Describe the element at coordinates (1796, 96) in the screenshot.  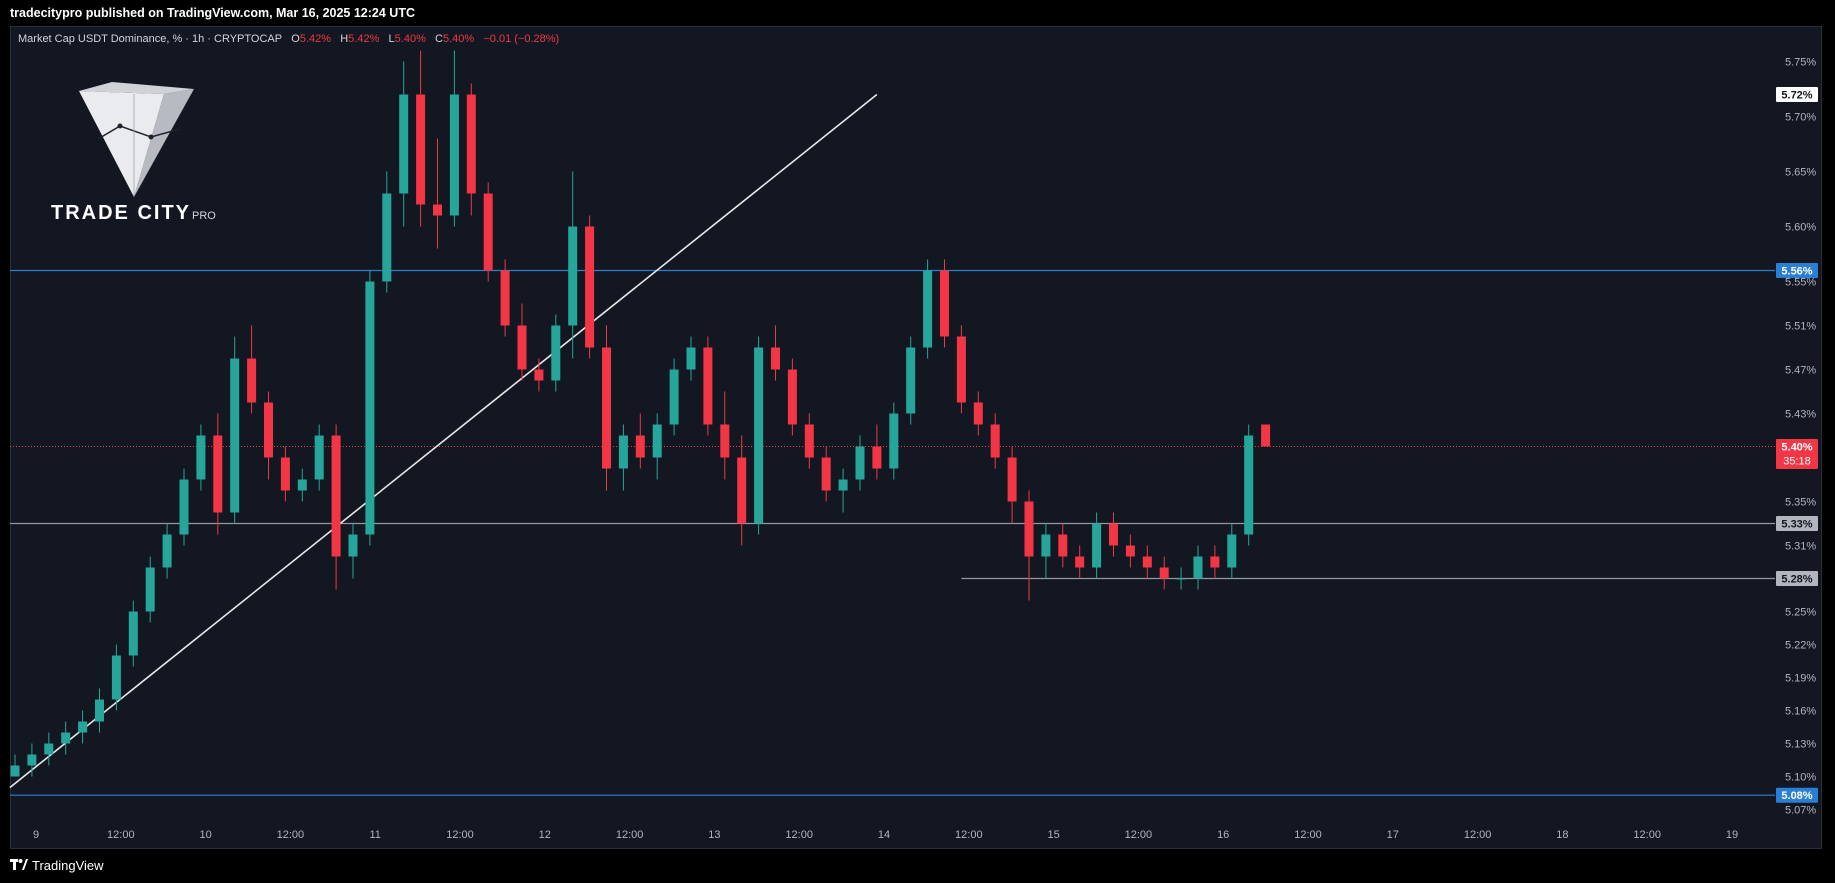
I see `svg-text: 5.72%` at that location.